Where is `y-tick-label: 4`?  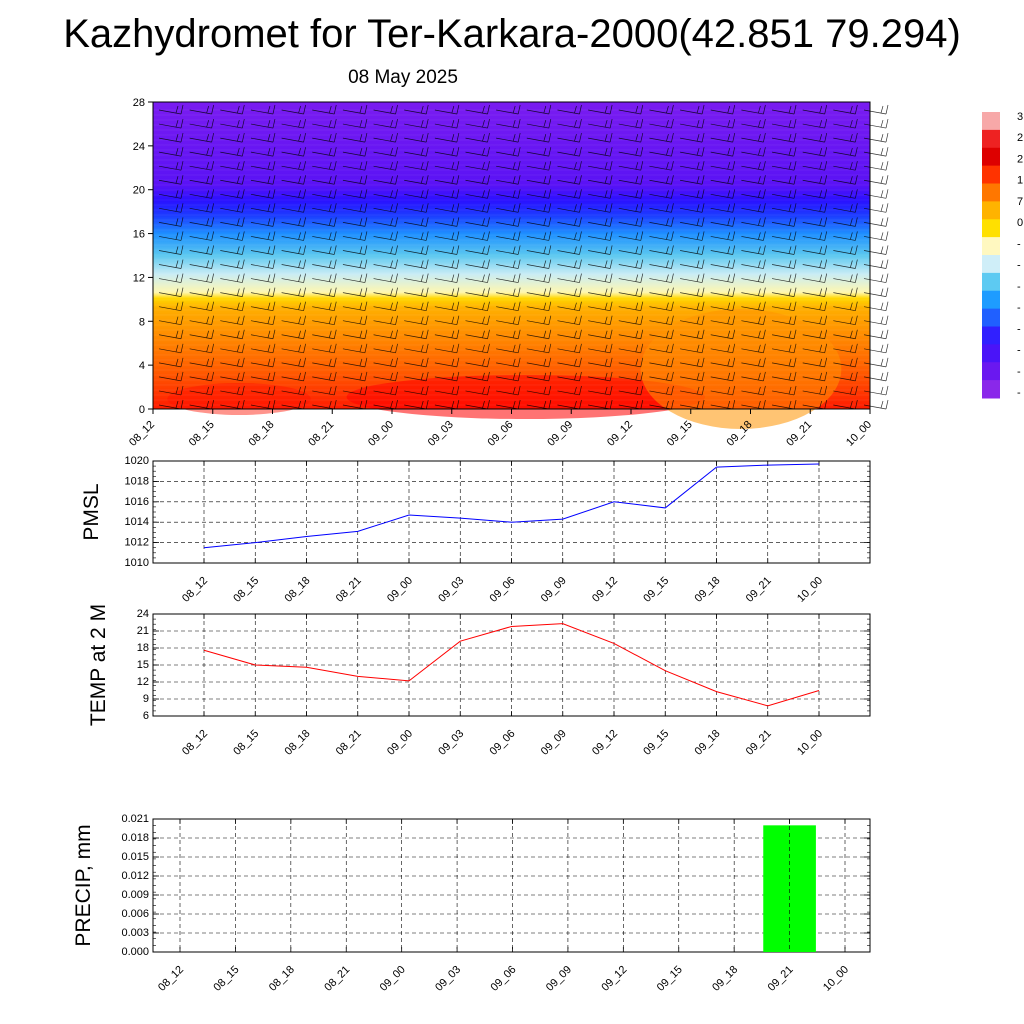
y-tick-label: 4 is located at coordinates (142, 366).